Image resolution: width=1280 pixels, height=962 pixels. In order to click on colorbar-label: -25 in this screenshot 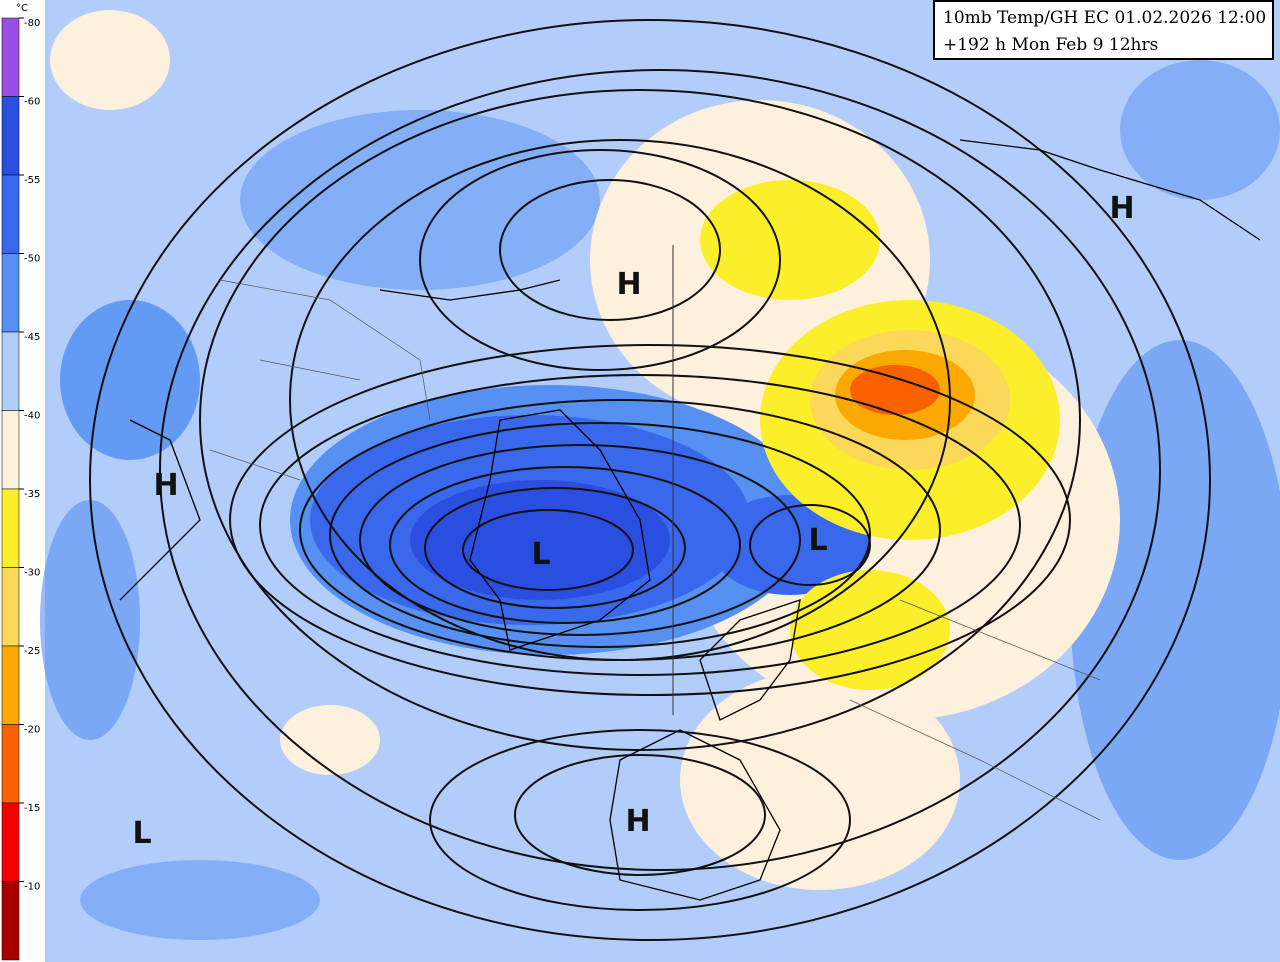, I will do `click(32, 651)`.